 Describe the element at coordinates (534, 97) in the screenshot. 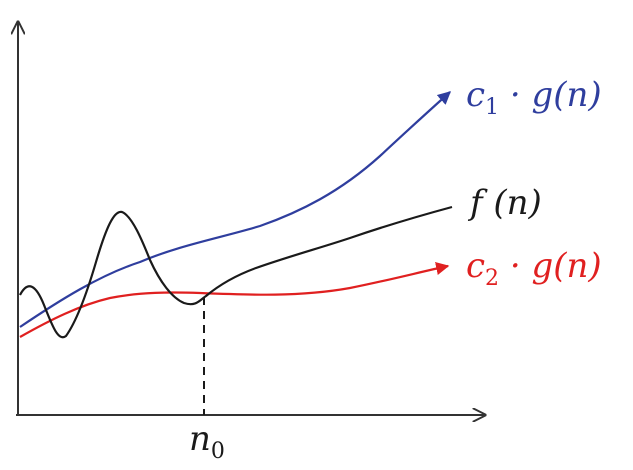

I see `upper-bound-label: c1 · g(n)` at that location.